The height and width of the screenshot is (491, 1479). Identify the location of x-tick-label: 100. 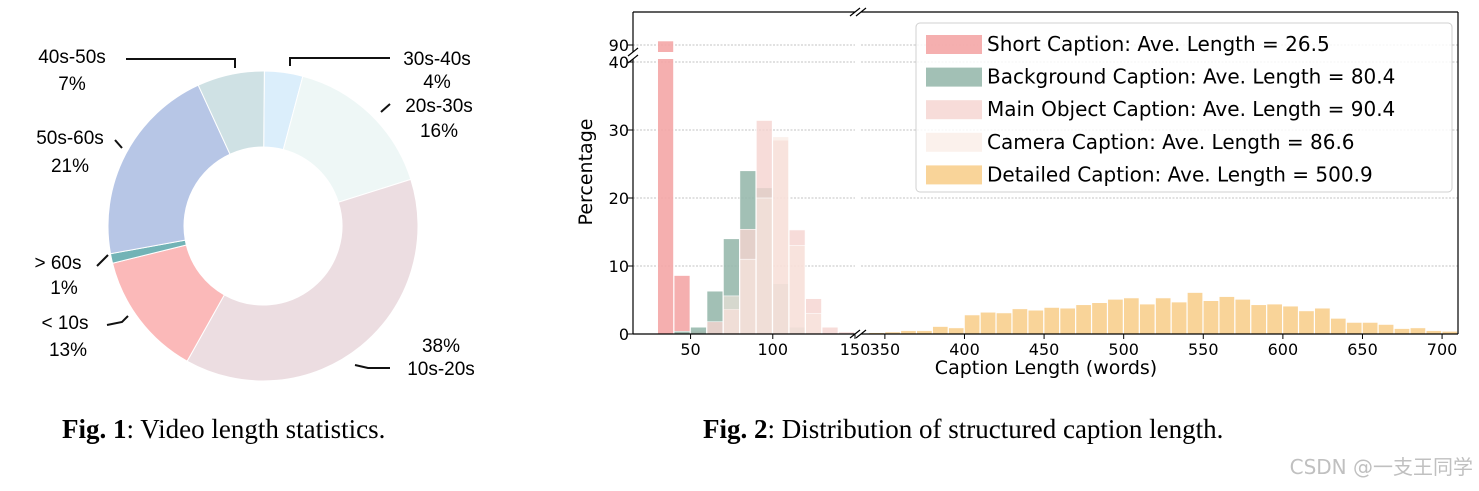
(773, 349).